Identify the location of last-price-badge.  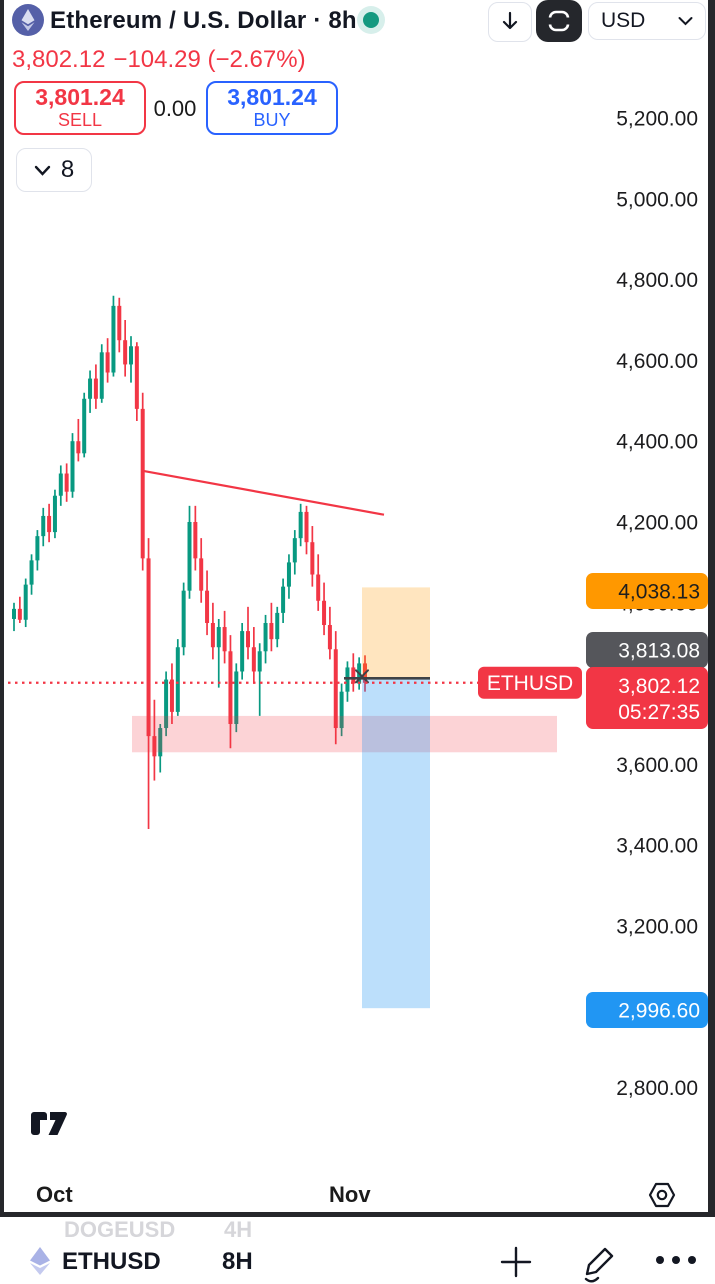
(647, 698).